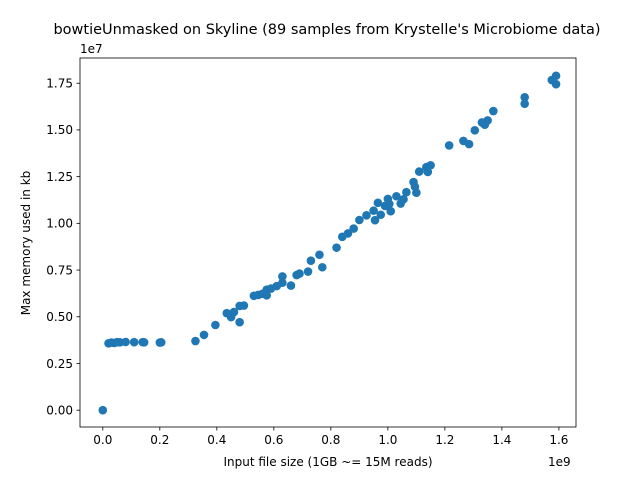 This screenshot has width=640, height=480. What do you see at coordinates (59, 84) in the screenshot?
I see `y-tick-label: 1.75` at bounding box center [59, 84].